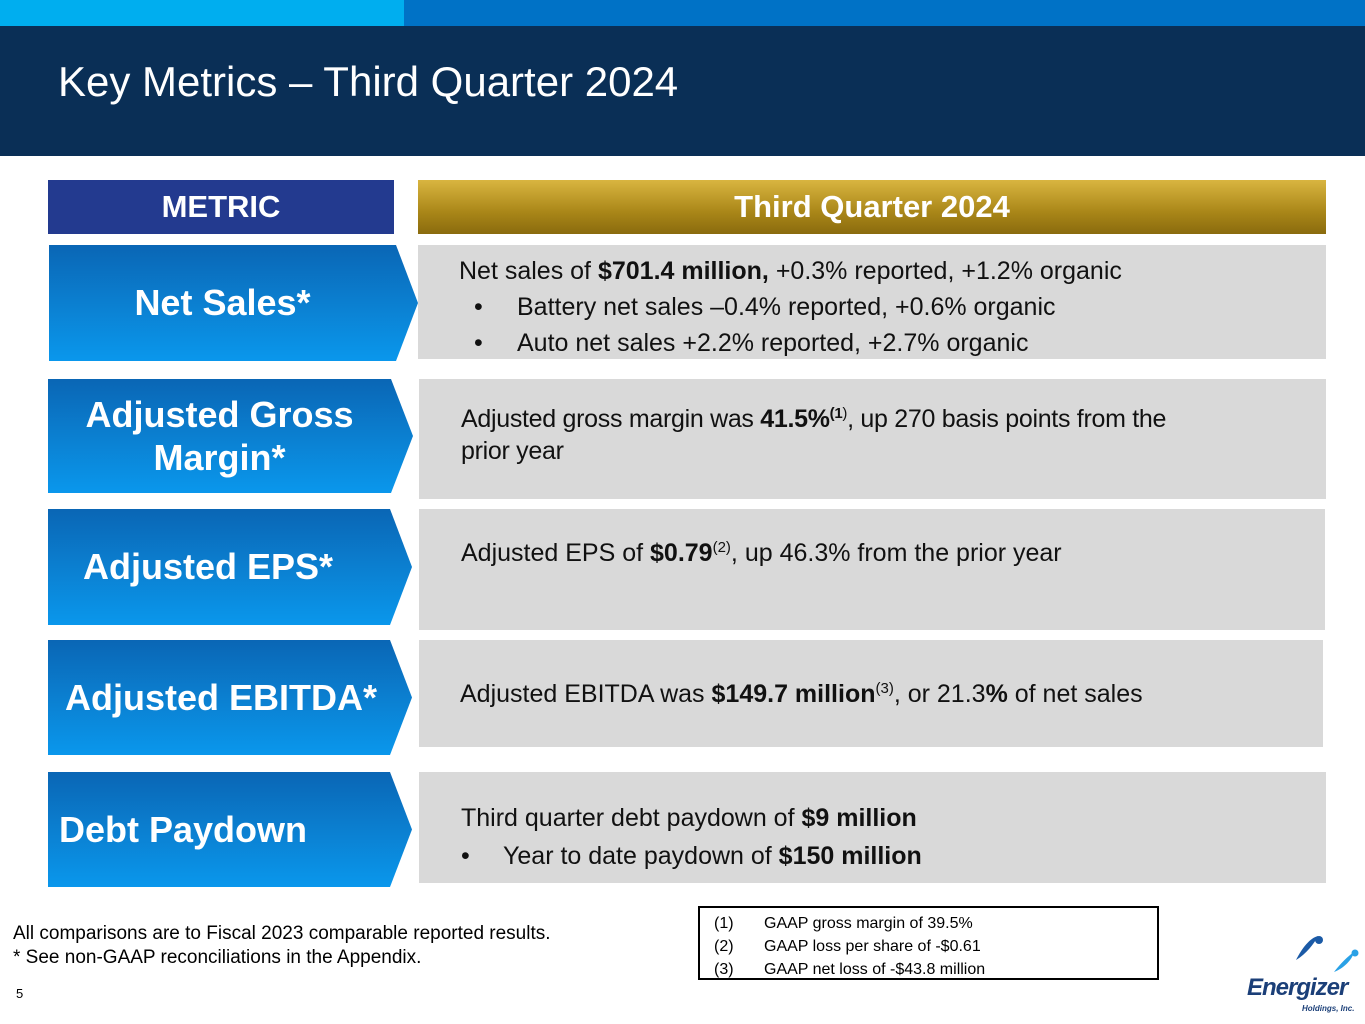 The width and height of the screenshot is (1365, 1024). What do you see at coordinates (219, 414) in the screenshot?
I see `metric-label-line1: Adjusted Gross` at bounding box center [219, 414].